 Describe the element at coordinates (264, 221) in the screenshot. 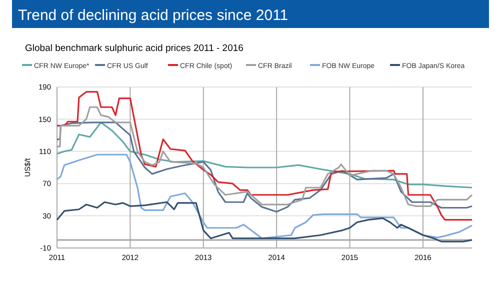

I see `line-series` at that location.